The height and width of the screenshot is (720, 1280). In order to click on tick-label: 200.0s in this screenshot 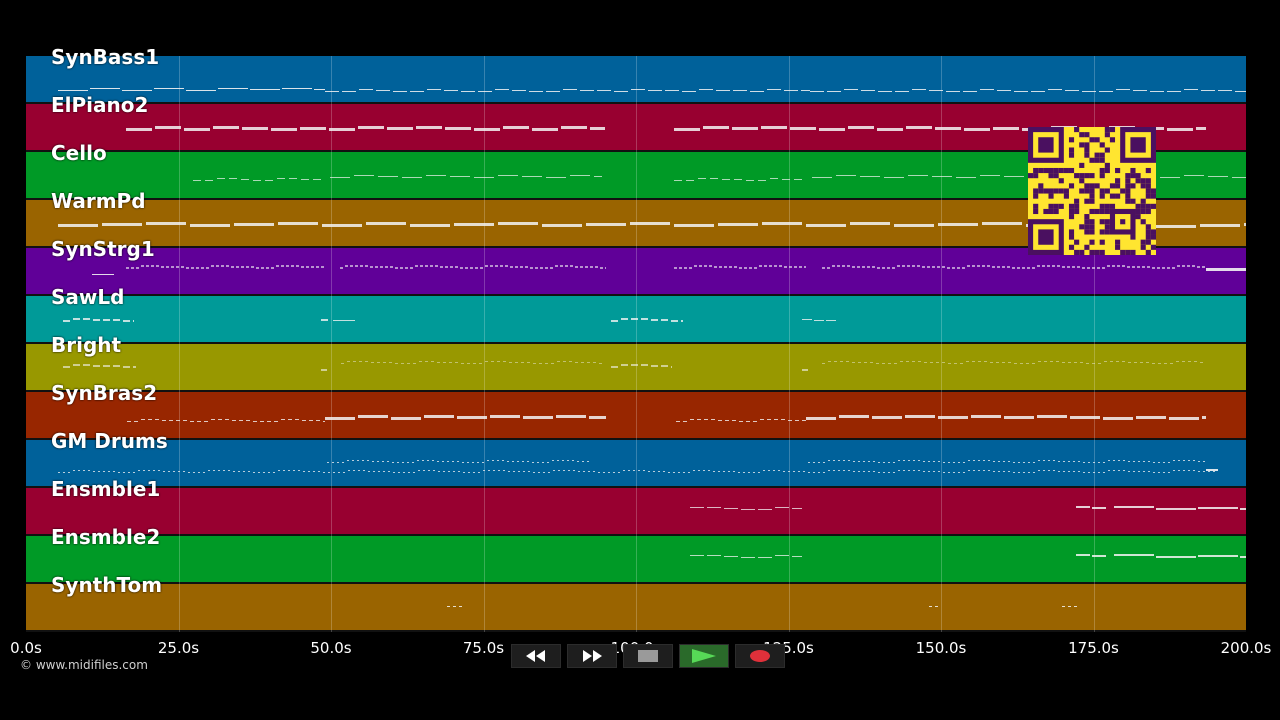, I will do `click(1246, 648)`.